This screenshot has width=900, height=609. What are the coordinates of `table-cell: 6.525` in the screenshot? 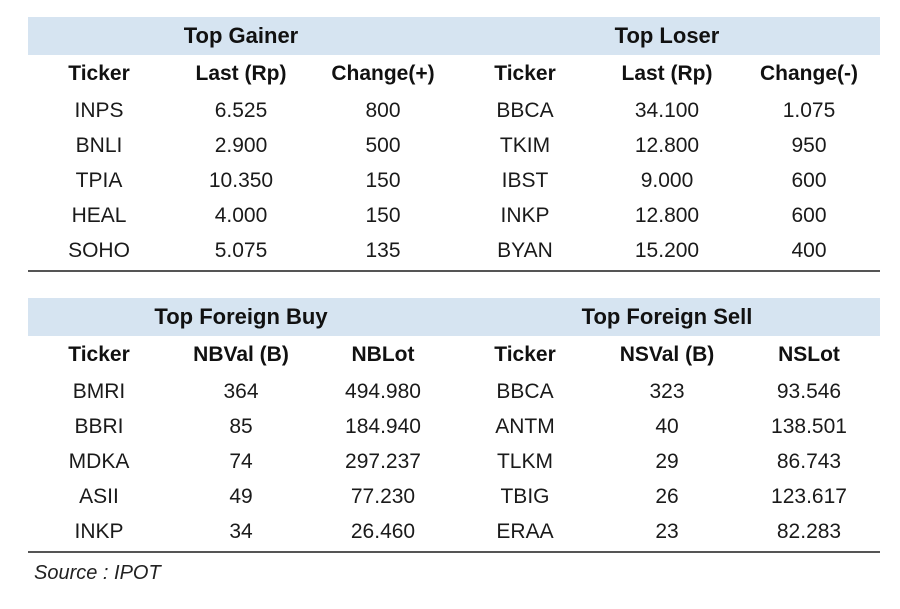 It's located at (241, 110).